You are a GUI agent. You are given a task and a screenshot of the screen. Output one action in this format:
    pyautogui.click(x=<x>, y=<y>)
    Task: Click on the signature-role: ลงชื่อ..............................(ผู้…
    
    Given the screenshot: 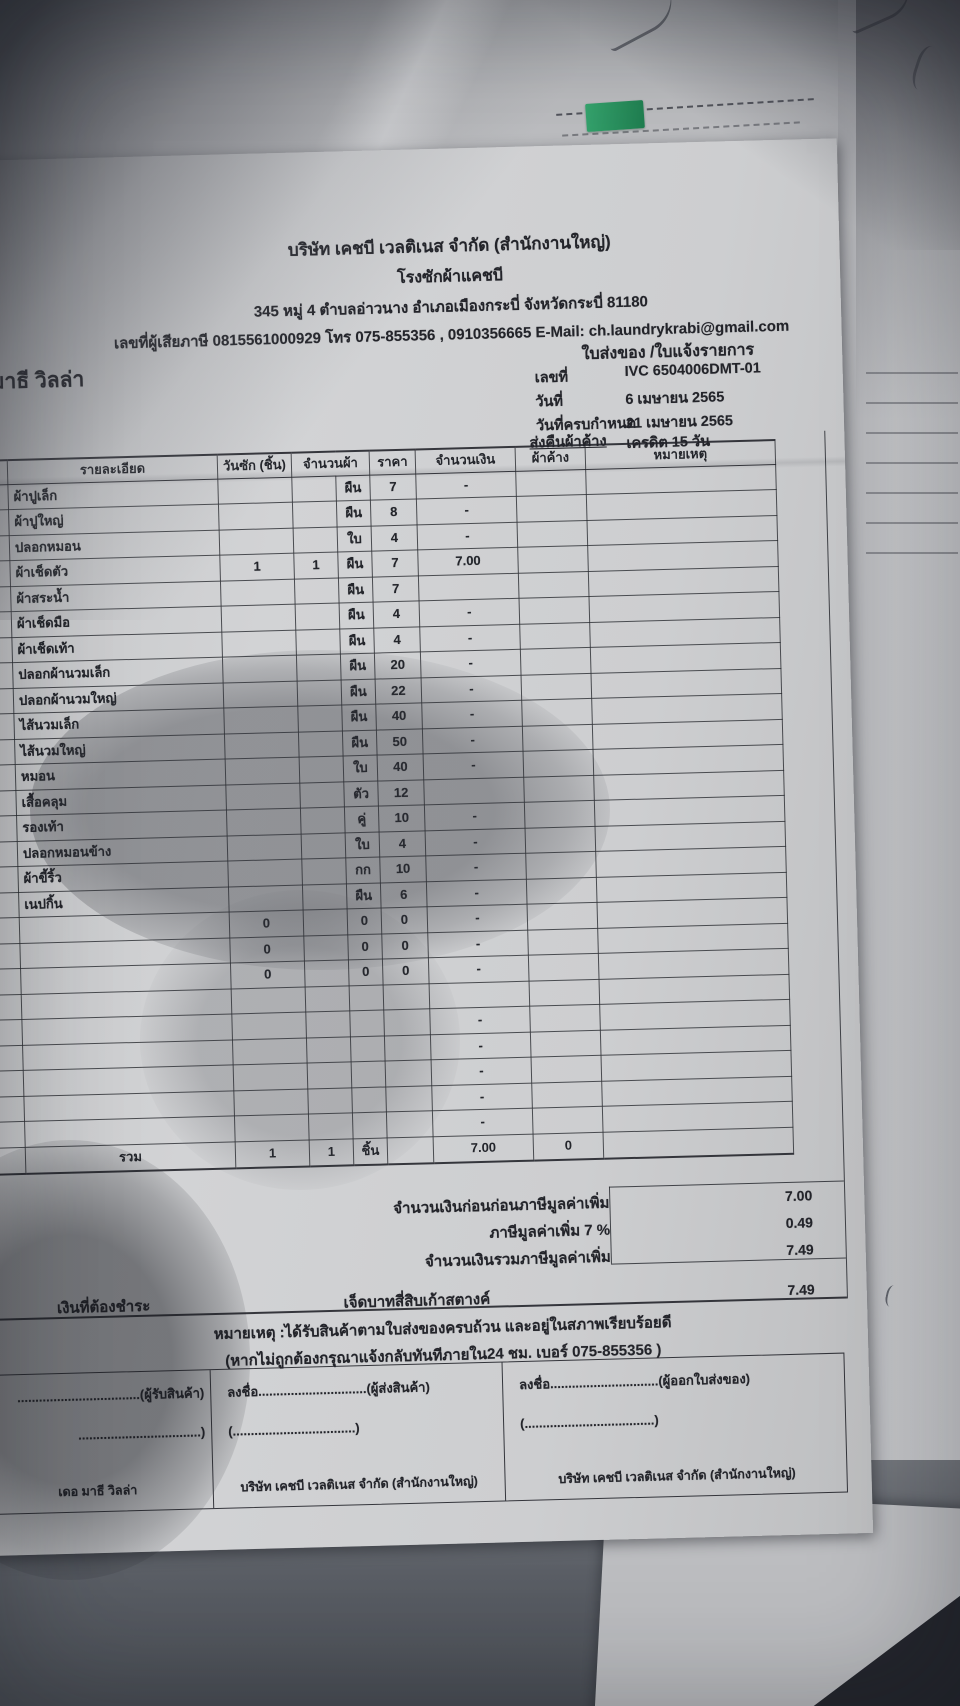 What is the action you would take?
    pyautogui.click(x=634, y=1382)
    